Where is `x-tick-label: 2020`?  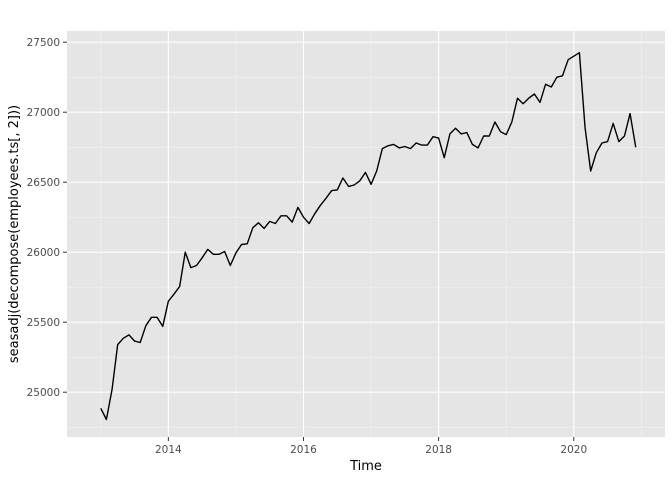
x-tick-label: 2020 is located at coordinates (573, 450).